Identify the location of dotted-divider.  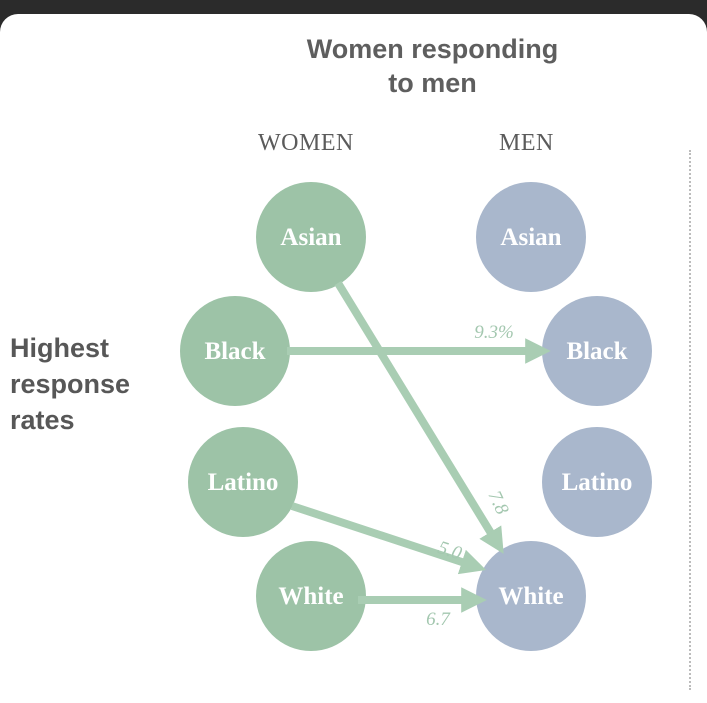
(690, 420).